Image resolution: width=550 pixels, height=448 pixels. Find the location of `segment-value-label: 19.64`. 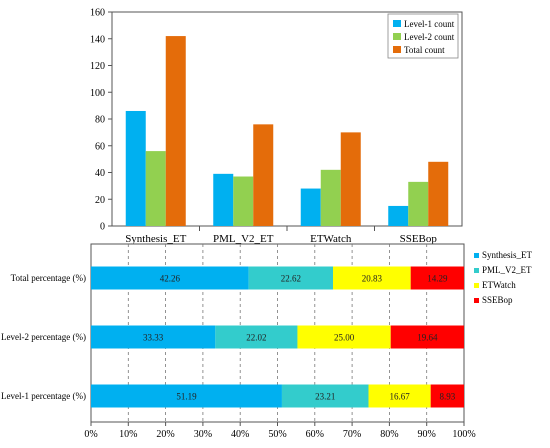

segment-value-label: 19.64 is located at coordinates (427, 338).